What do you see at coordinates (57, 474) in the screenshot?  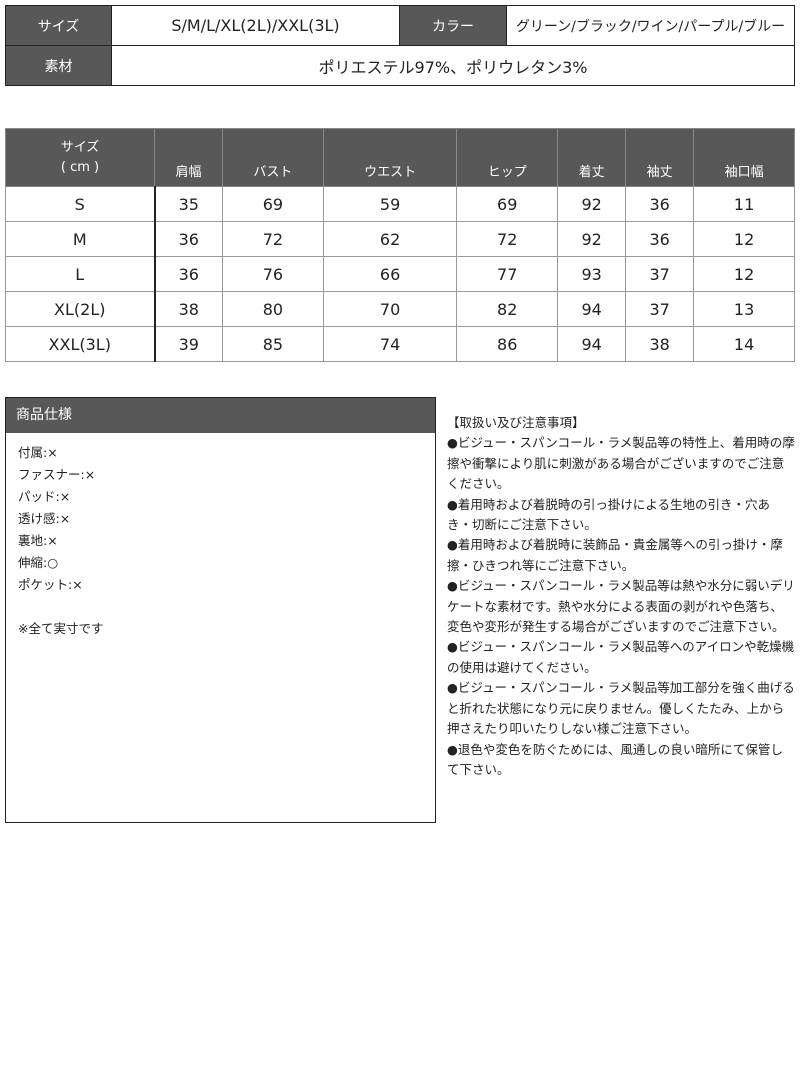 I see `spec-item: ファスナー:×` at bounding box center [57, 474].